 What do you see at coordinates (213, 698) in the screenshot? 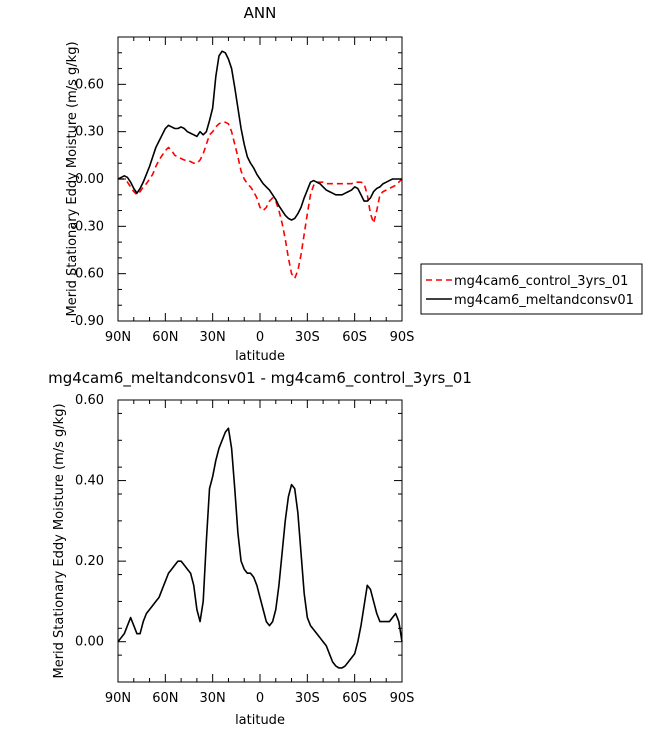
I see `bottom-chart-xtick-label-2: 30N` at bounding box center [213, 698].